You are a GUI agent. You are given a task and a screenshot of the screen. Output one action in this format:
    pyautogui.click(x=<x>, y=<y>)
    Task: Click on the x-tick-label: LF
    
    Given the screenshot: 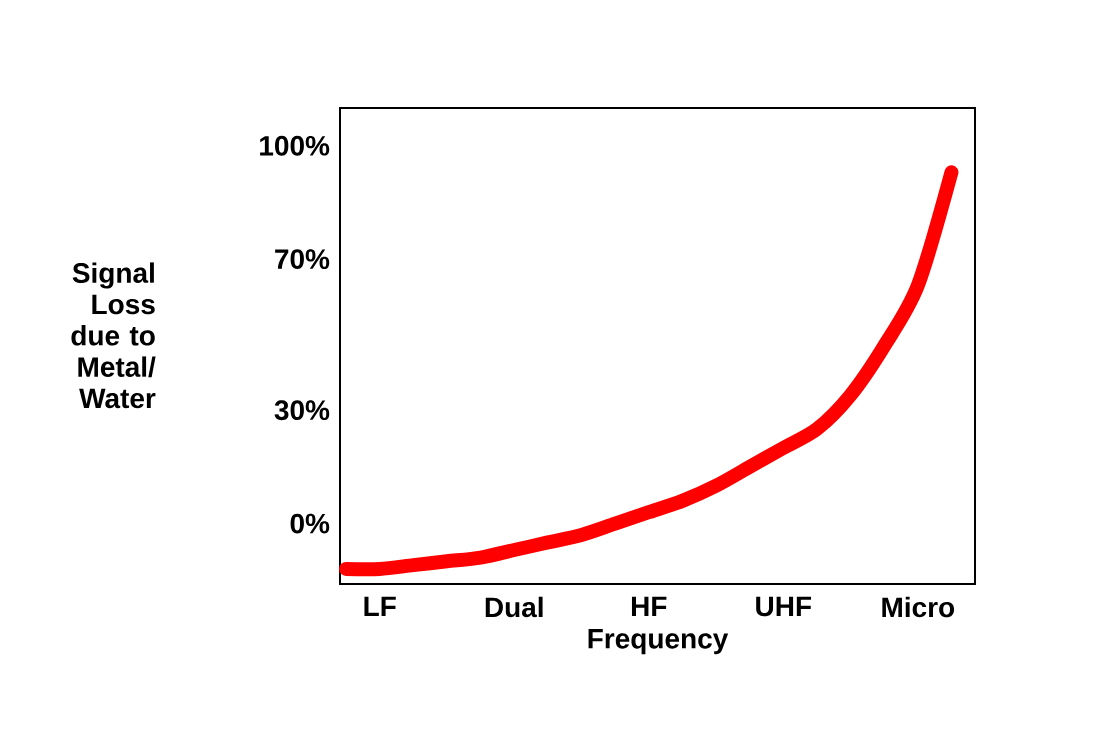 What is the action you would take?
    pyautogui.click(x=380, y=606)
    